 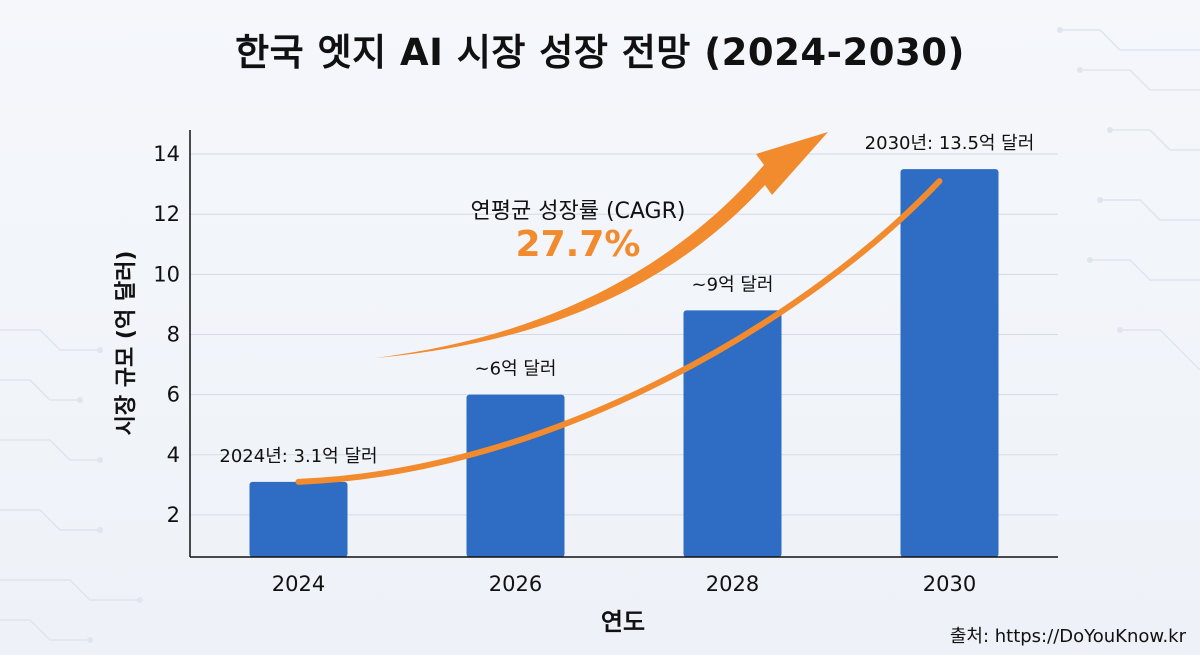 I want to click on data-label: ~6억 달러, so click(x=516, y=369).